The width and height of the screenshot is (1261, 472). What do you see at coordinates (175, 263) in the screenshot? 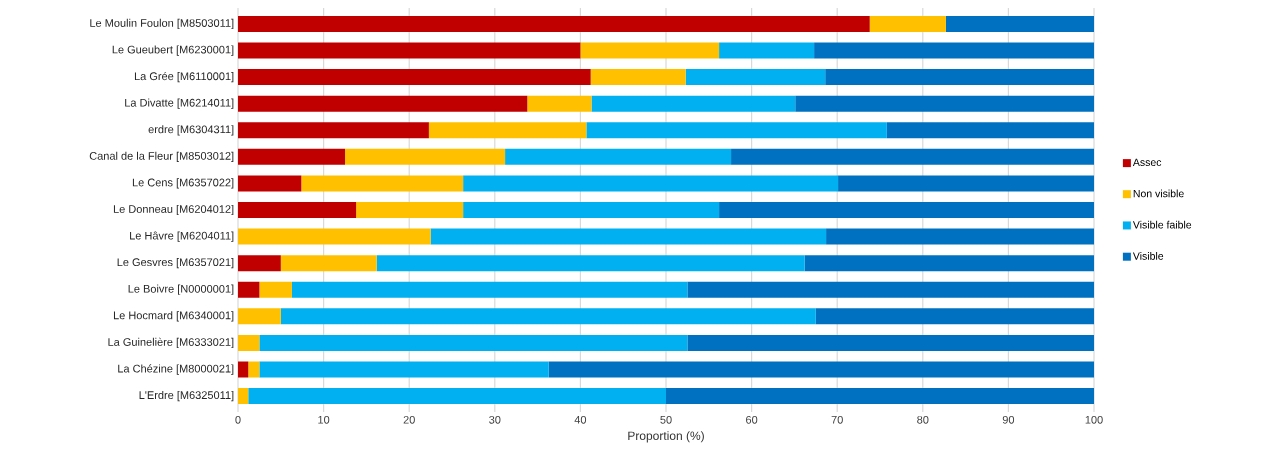
I see `y-tick-label: Le Gesvres [M6357021]` at bounding box center [175, 263].